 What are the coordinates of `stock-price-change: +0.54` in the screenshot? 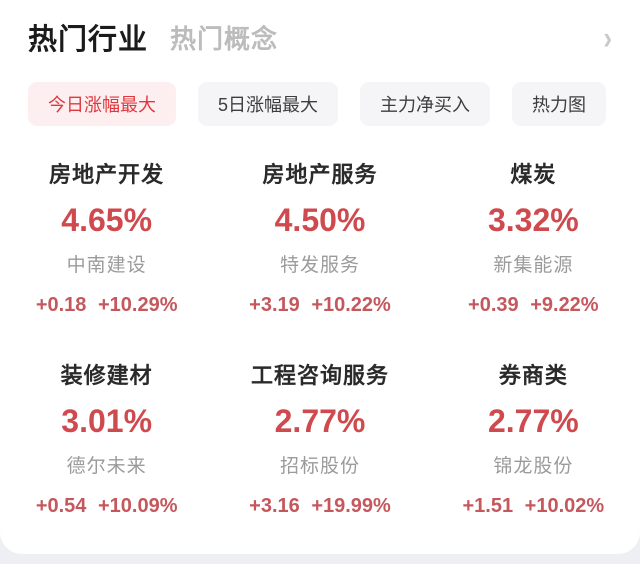 It's located at (61, 506).